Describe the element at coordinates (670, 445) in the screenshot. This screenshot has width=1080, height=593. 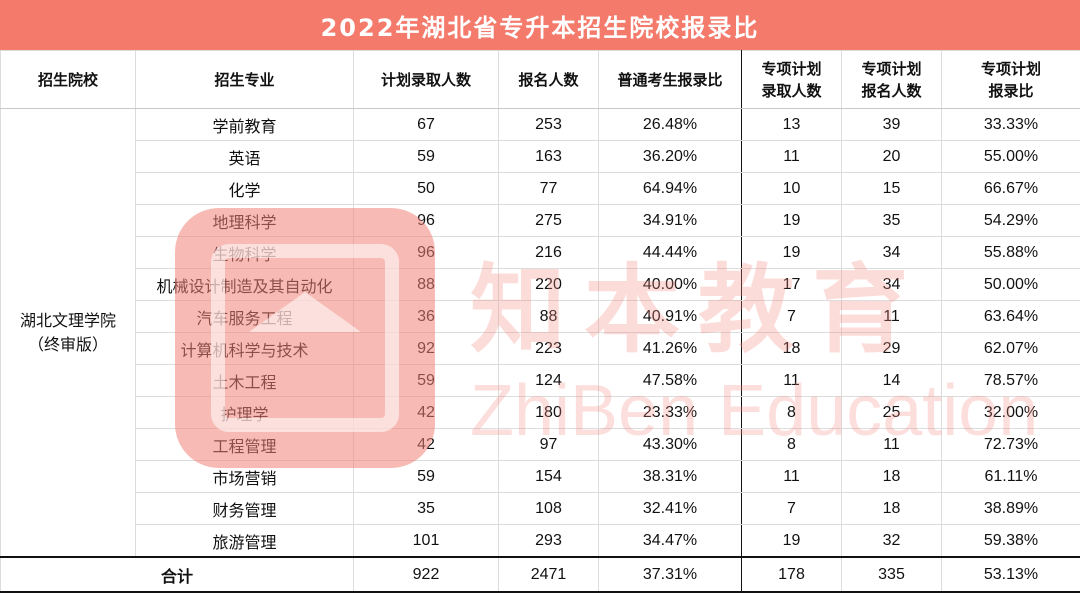
I see `cell-ratio: 43.30%` at that location.